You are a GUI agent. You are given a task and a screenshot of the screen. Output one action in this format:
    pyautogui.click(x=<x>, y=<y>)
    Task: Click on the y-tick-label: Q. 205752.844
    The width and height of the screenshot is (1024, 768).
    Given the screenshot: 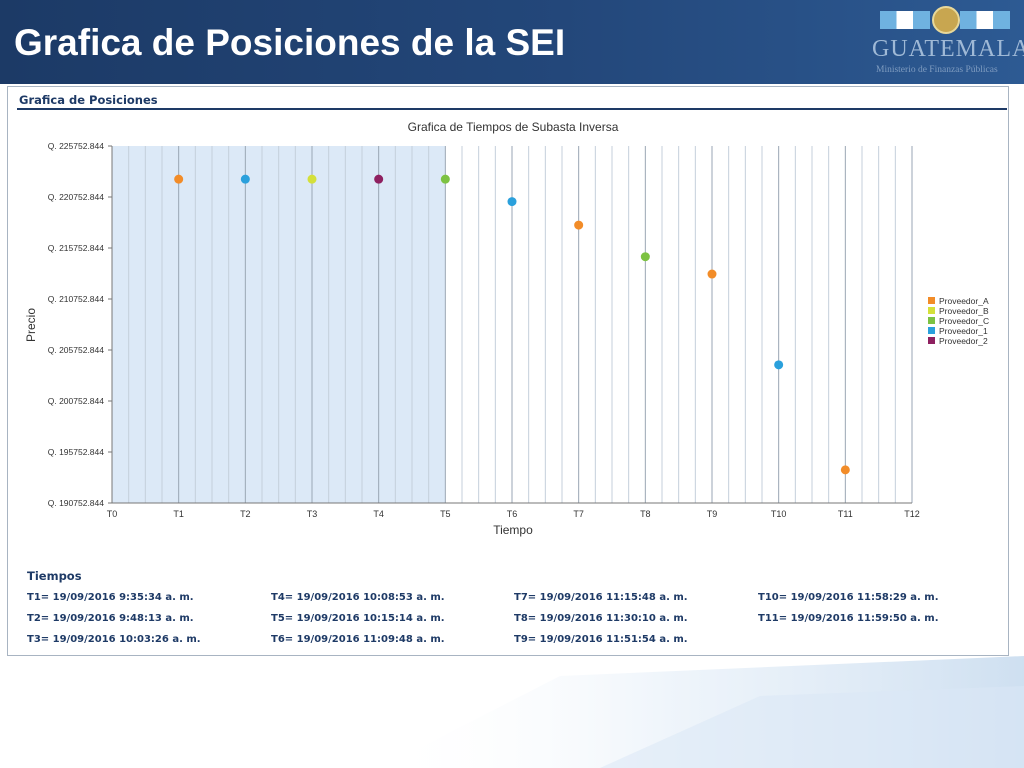 What is the action you would take?
    pyautogui.click(x=76, y=350)
    